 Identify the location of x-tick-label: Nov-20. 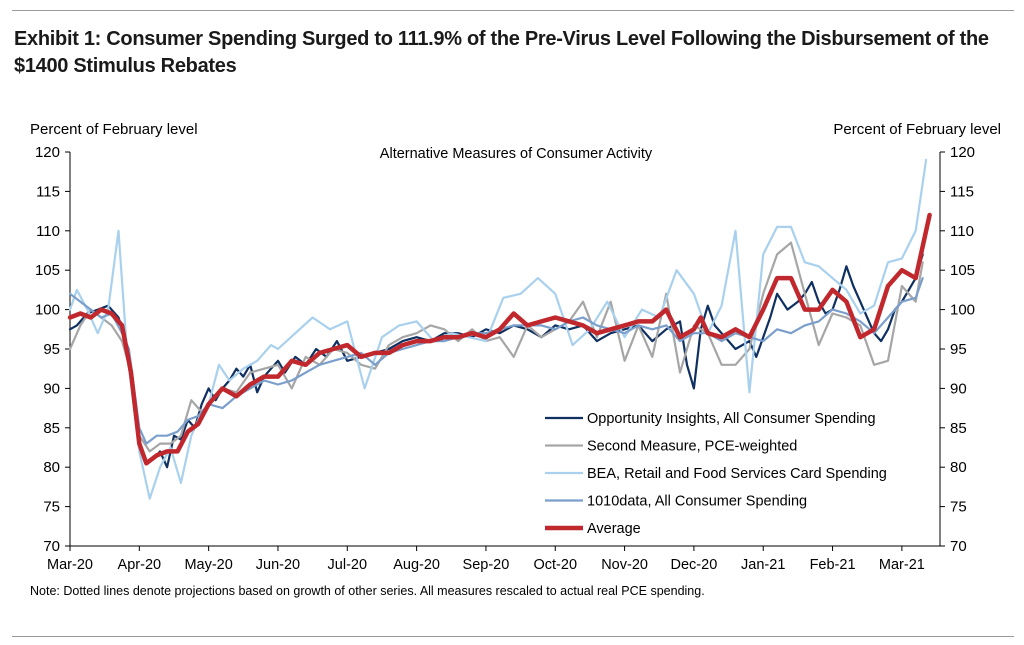
(624, 565).